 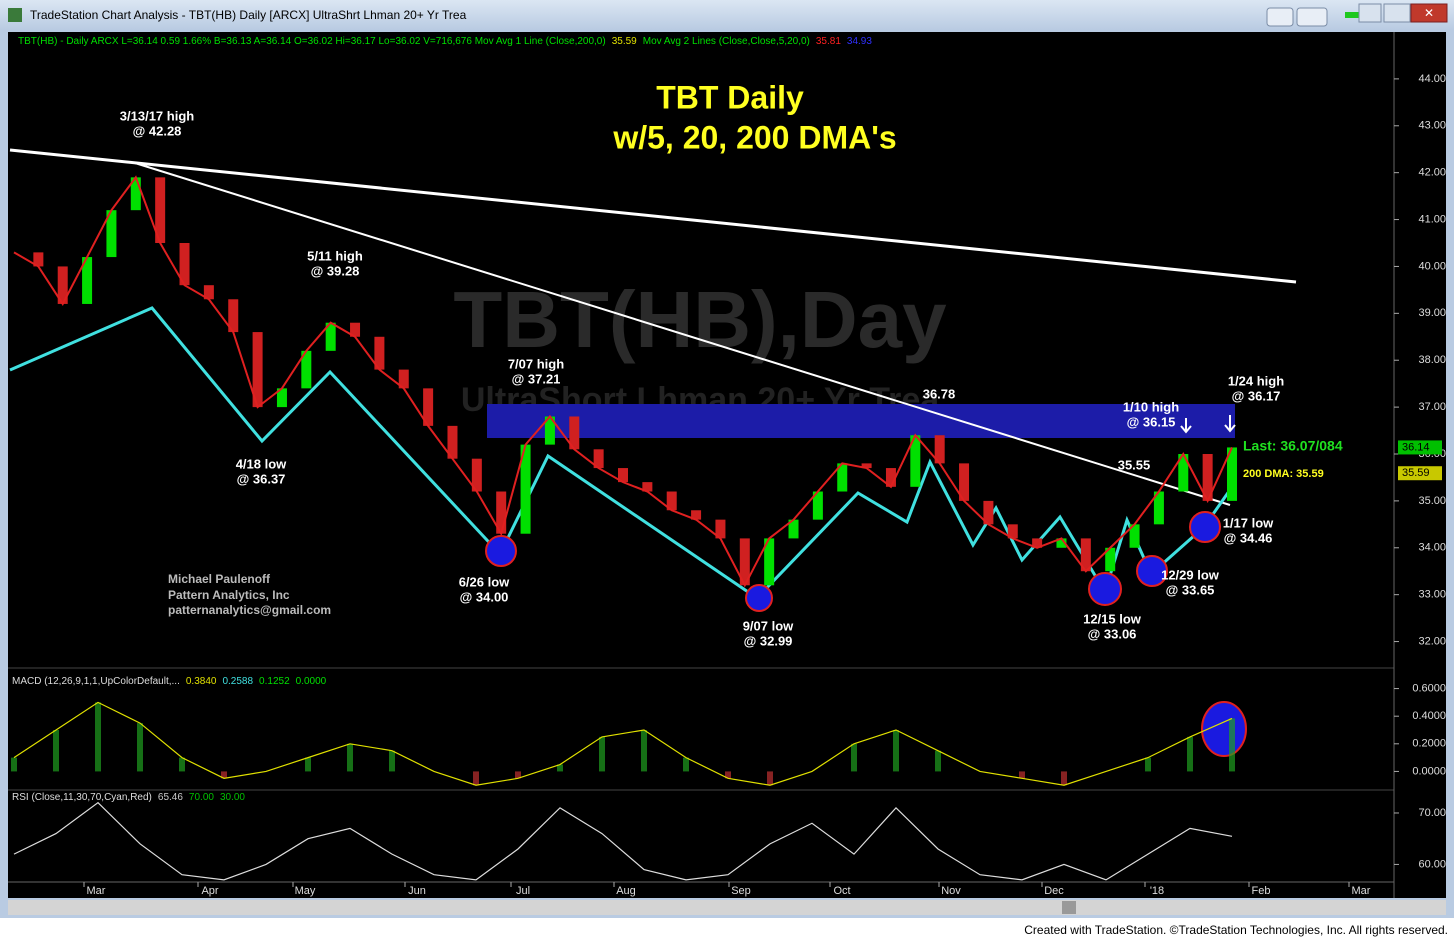 What do you see at coordinates (1429, 716) in the screenshot?
I see `y-tick-label: 0.4000` at bounding box center [1429, 716].